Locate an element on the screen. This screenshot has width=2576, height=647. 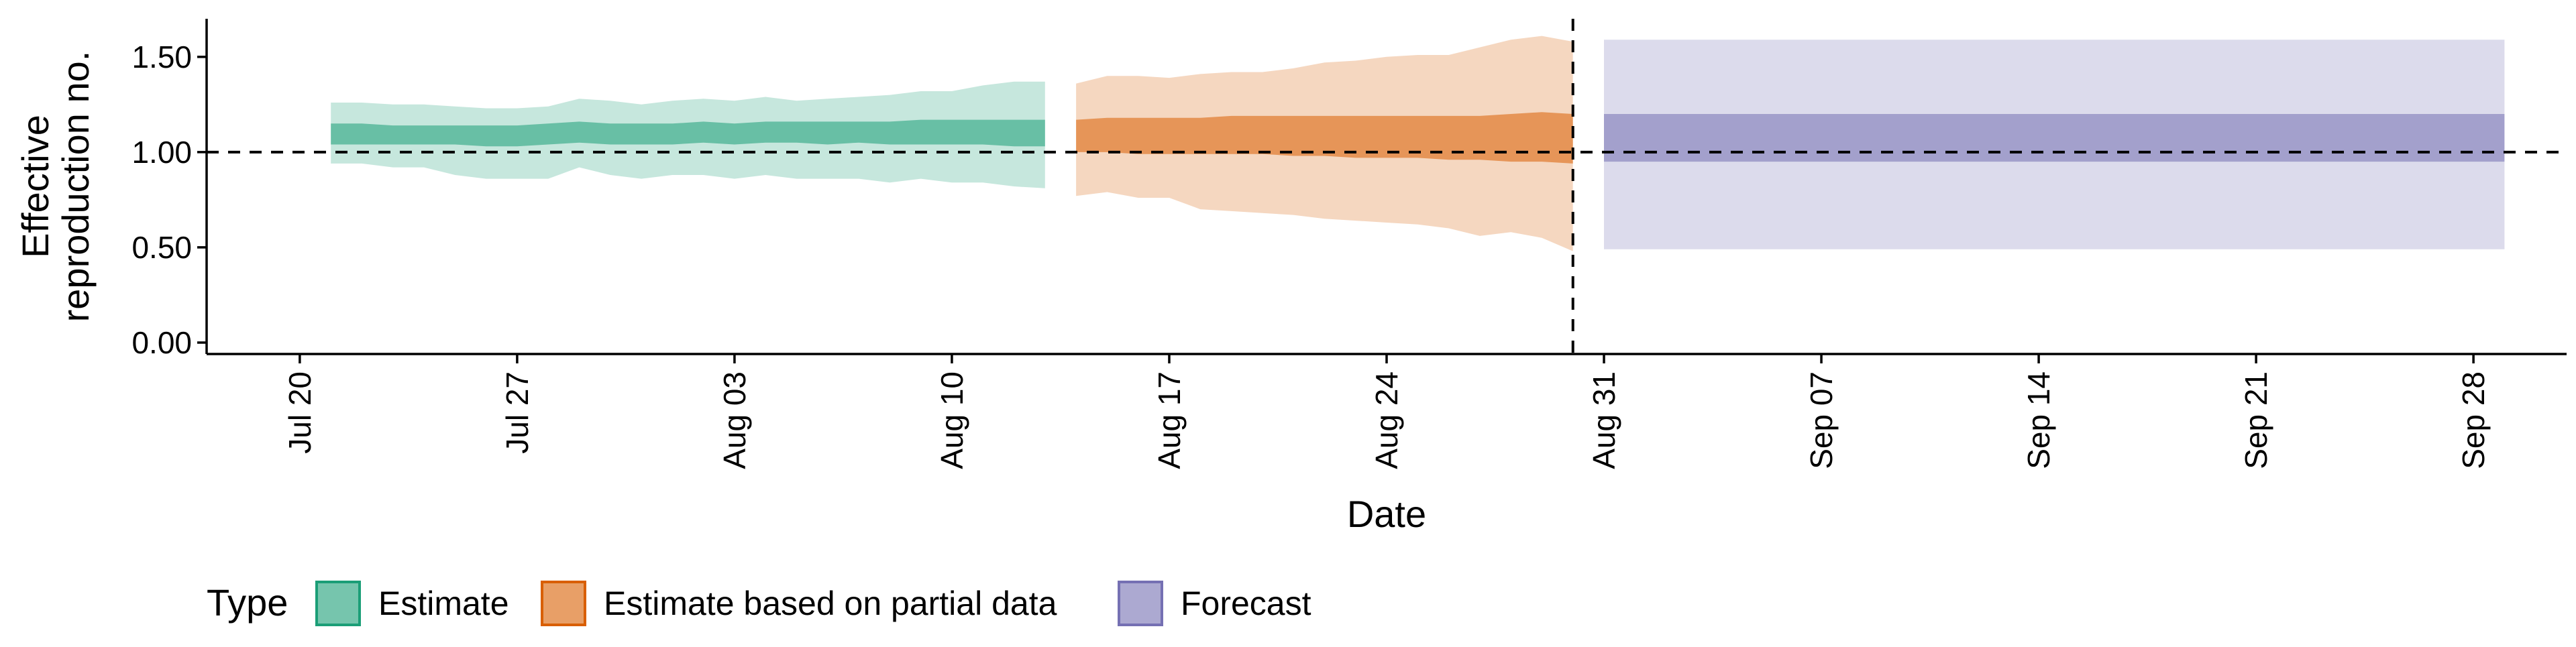
y-tick-label: 1.50 is located at coordinates (161, 57).